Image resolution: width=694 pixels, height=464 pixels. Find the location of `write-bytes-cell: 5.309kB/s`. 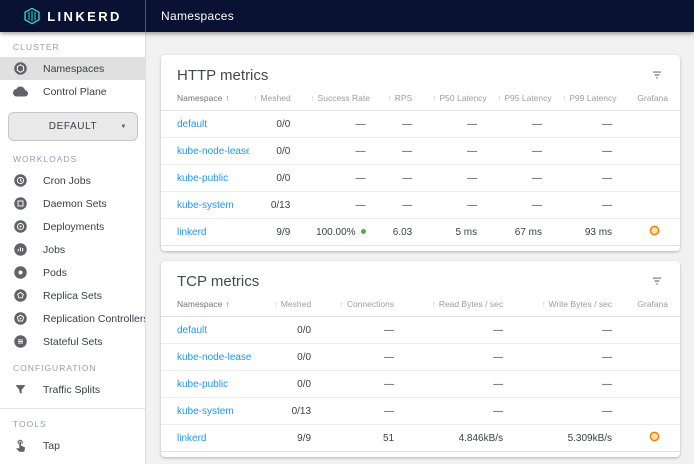

write-bytes-cell: 5.309kB/s is located at coordinates (574, 438).